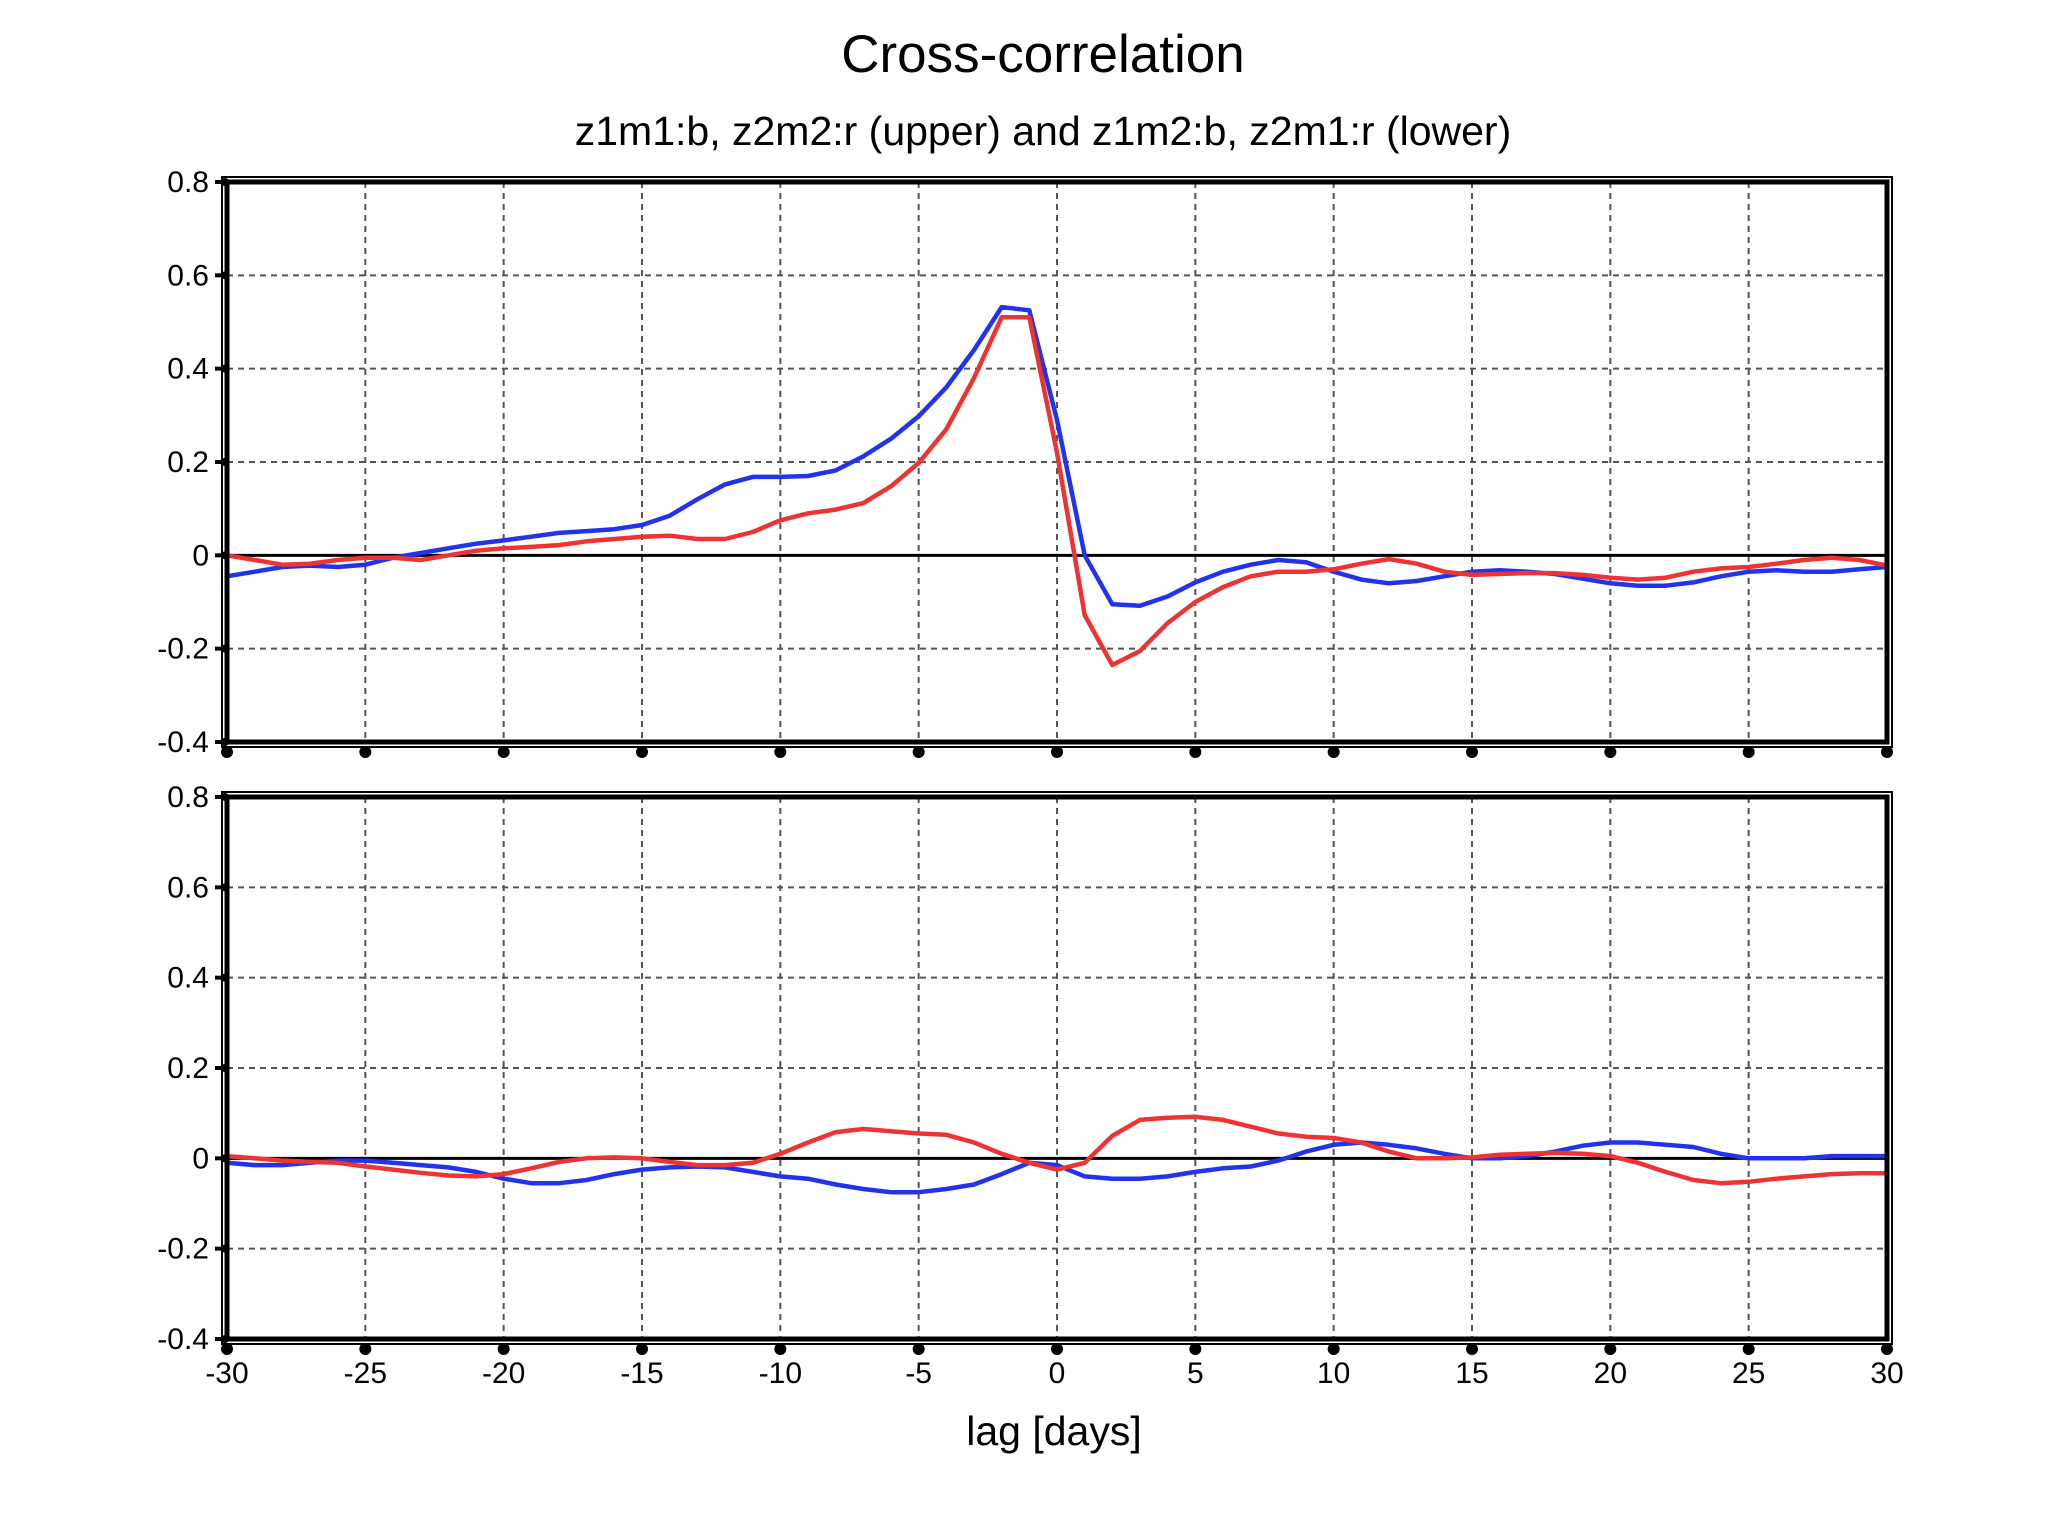 The height and width of the screenshot is (1536, 2048). I want to click on lower-xtick-label-5: -5, so click(918, 1373).